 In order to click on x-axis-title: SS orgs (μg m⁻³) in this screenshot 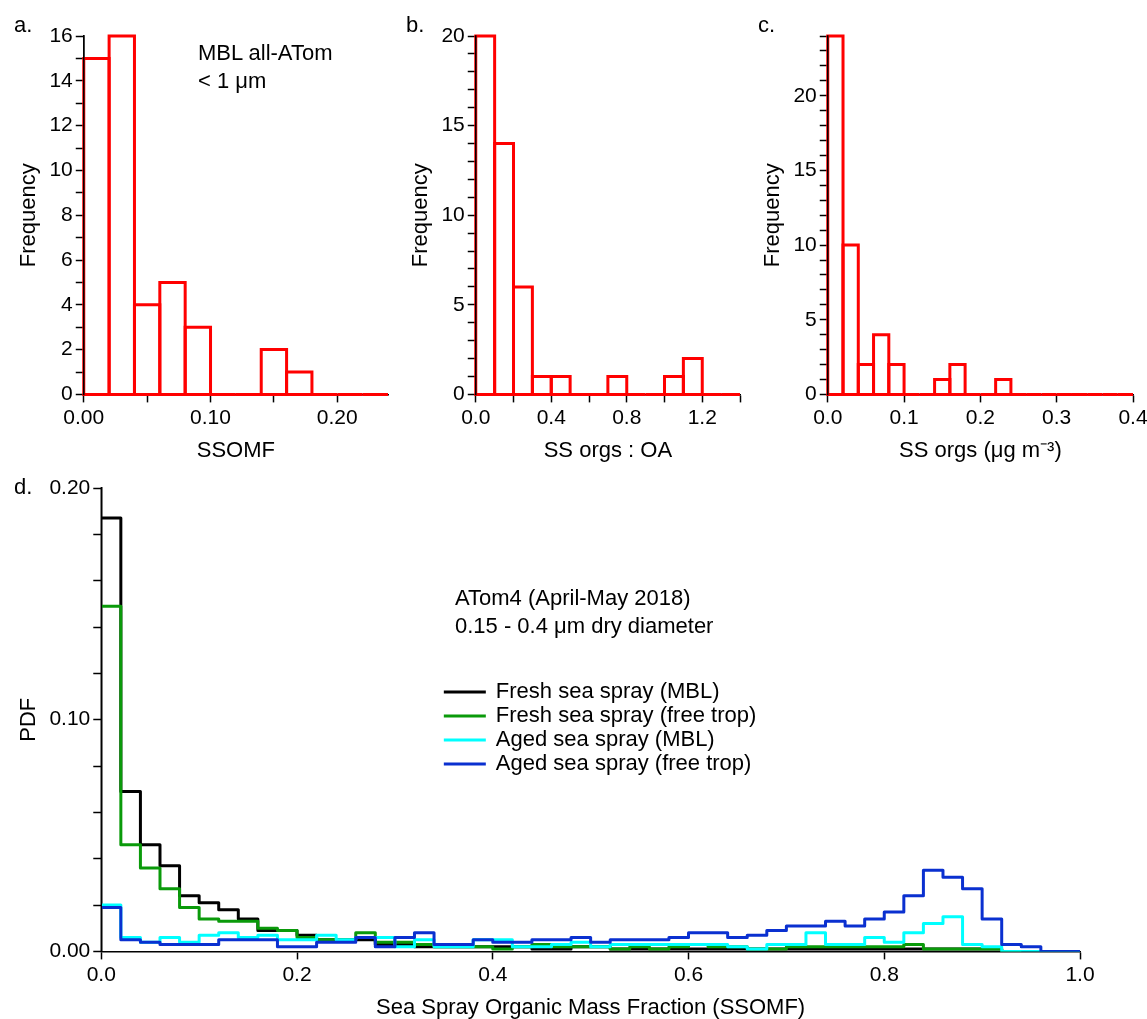, I will do `click(980, 449)`.